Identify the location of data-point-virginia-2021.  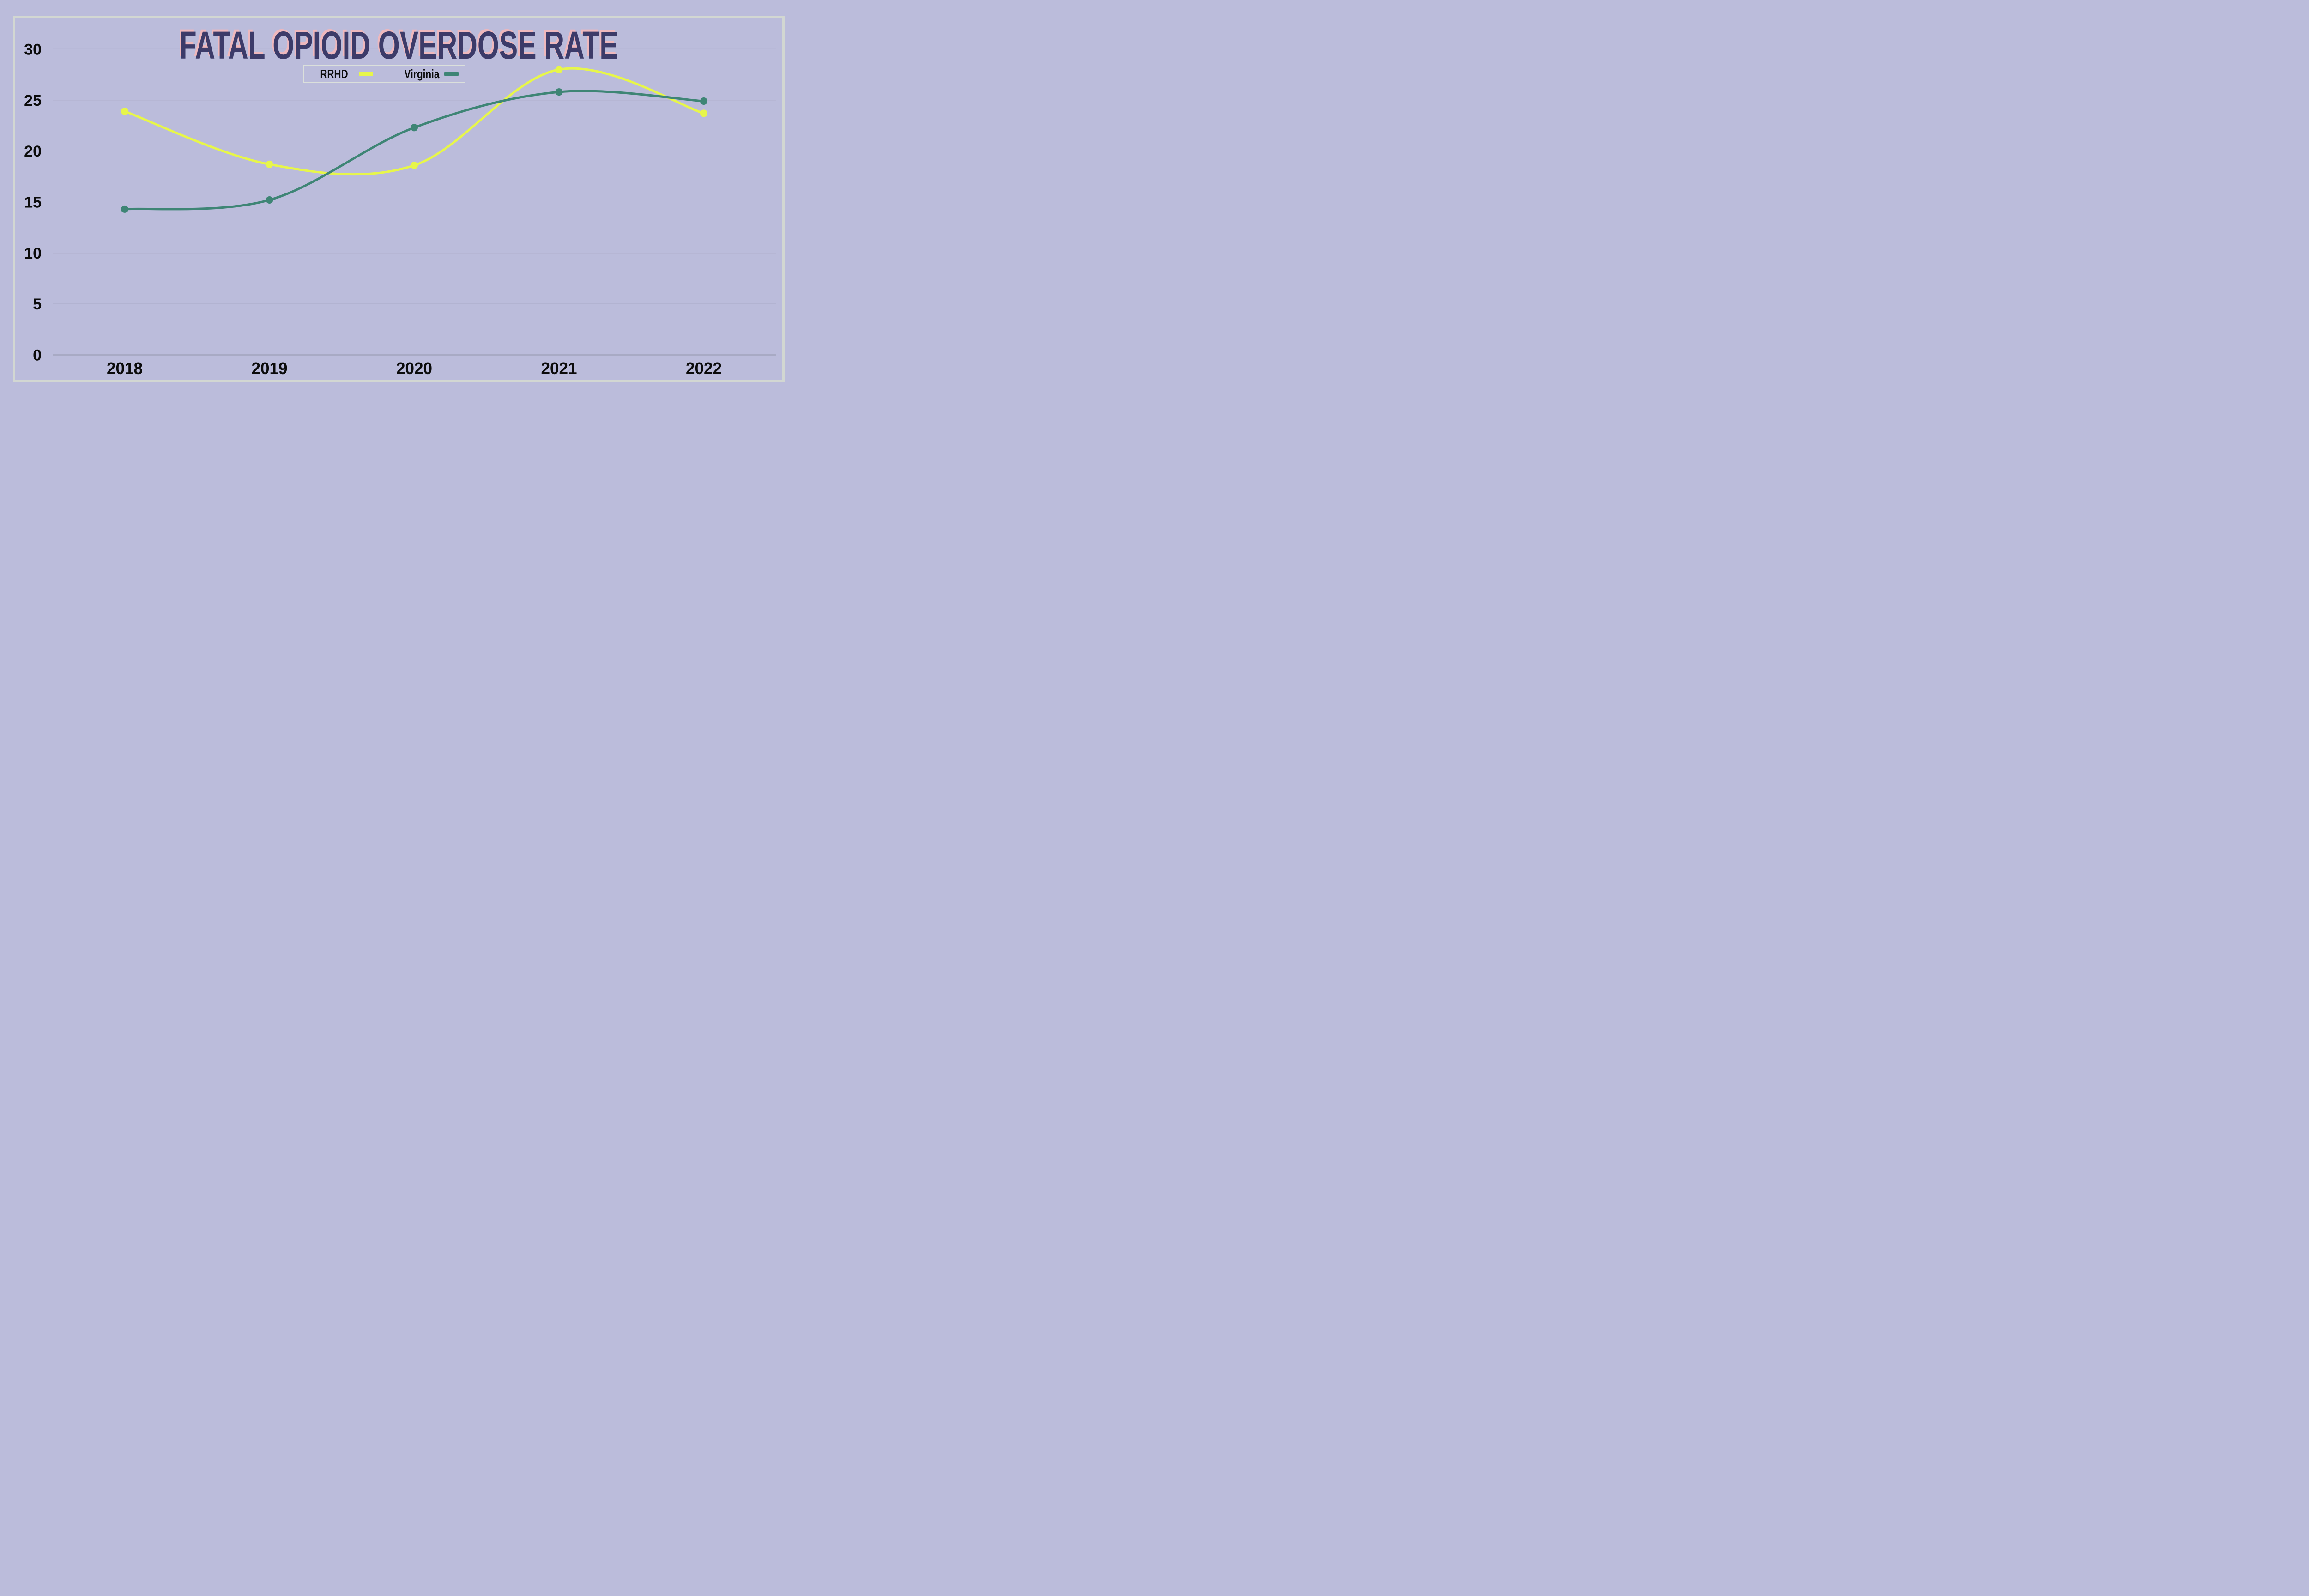
(559, 92).